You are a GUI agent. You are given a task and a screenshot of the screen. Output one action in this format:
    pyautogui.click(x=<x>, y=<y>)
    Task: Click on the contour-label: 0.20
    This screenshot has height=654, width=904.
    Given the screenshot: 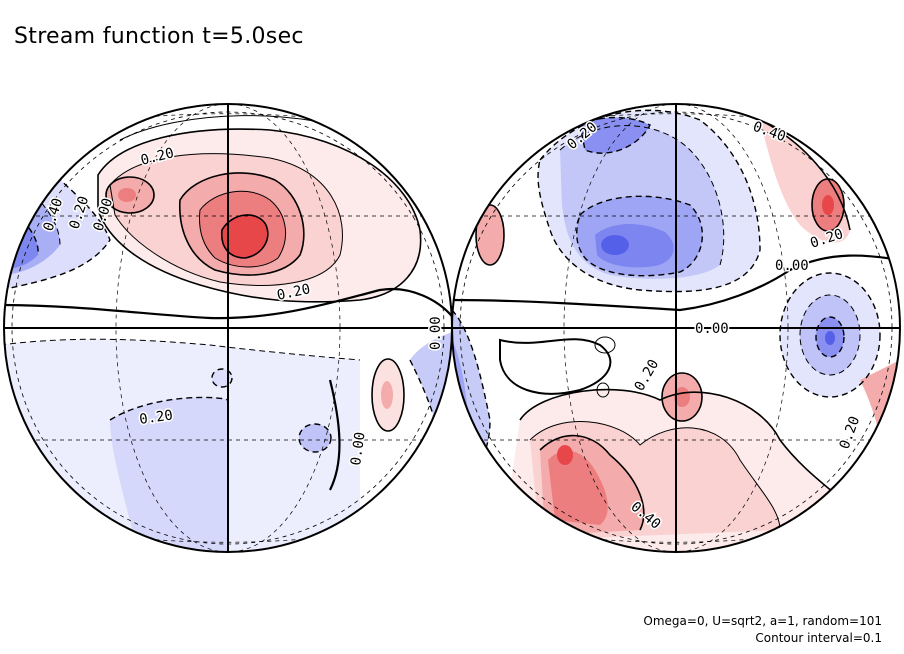 What is the action you would take?
    pyautogui.click(x=156, y=417)
    